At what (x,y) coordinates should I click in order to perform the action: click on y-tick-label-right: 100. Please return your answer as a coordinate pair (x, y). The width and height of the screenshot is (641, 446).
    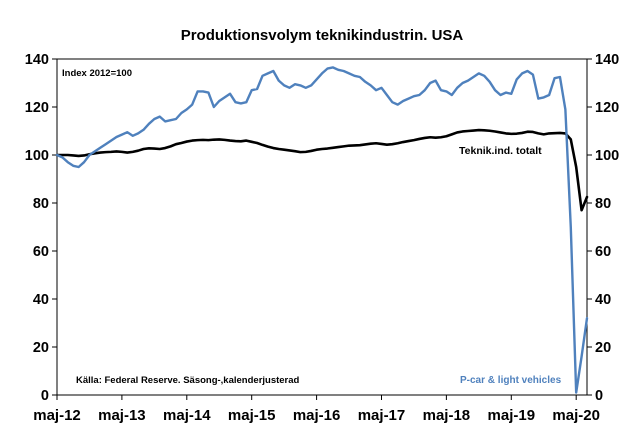
    Looking at the image, I should click on (607, 156).